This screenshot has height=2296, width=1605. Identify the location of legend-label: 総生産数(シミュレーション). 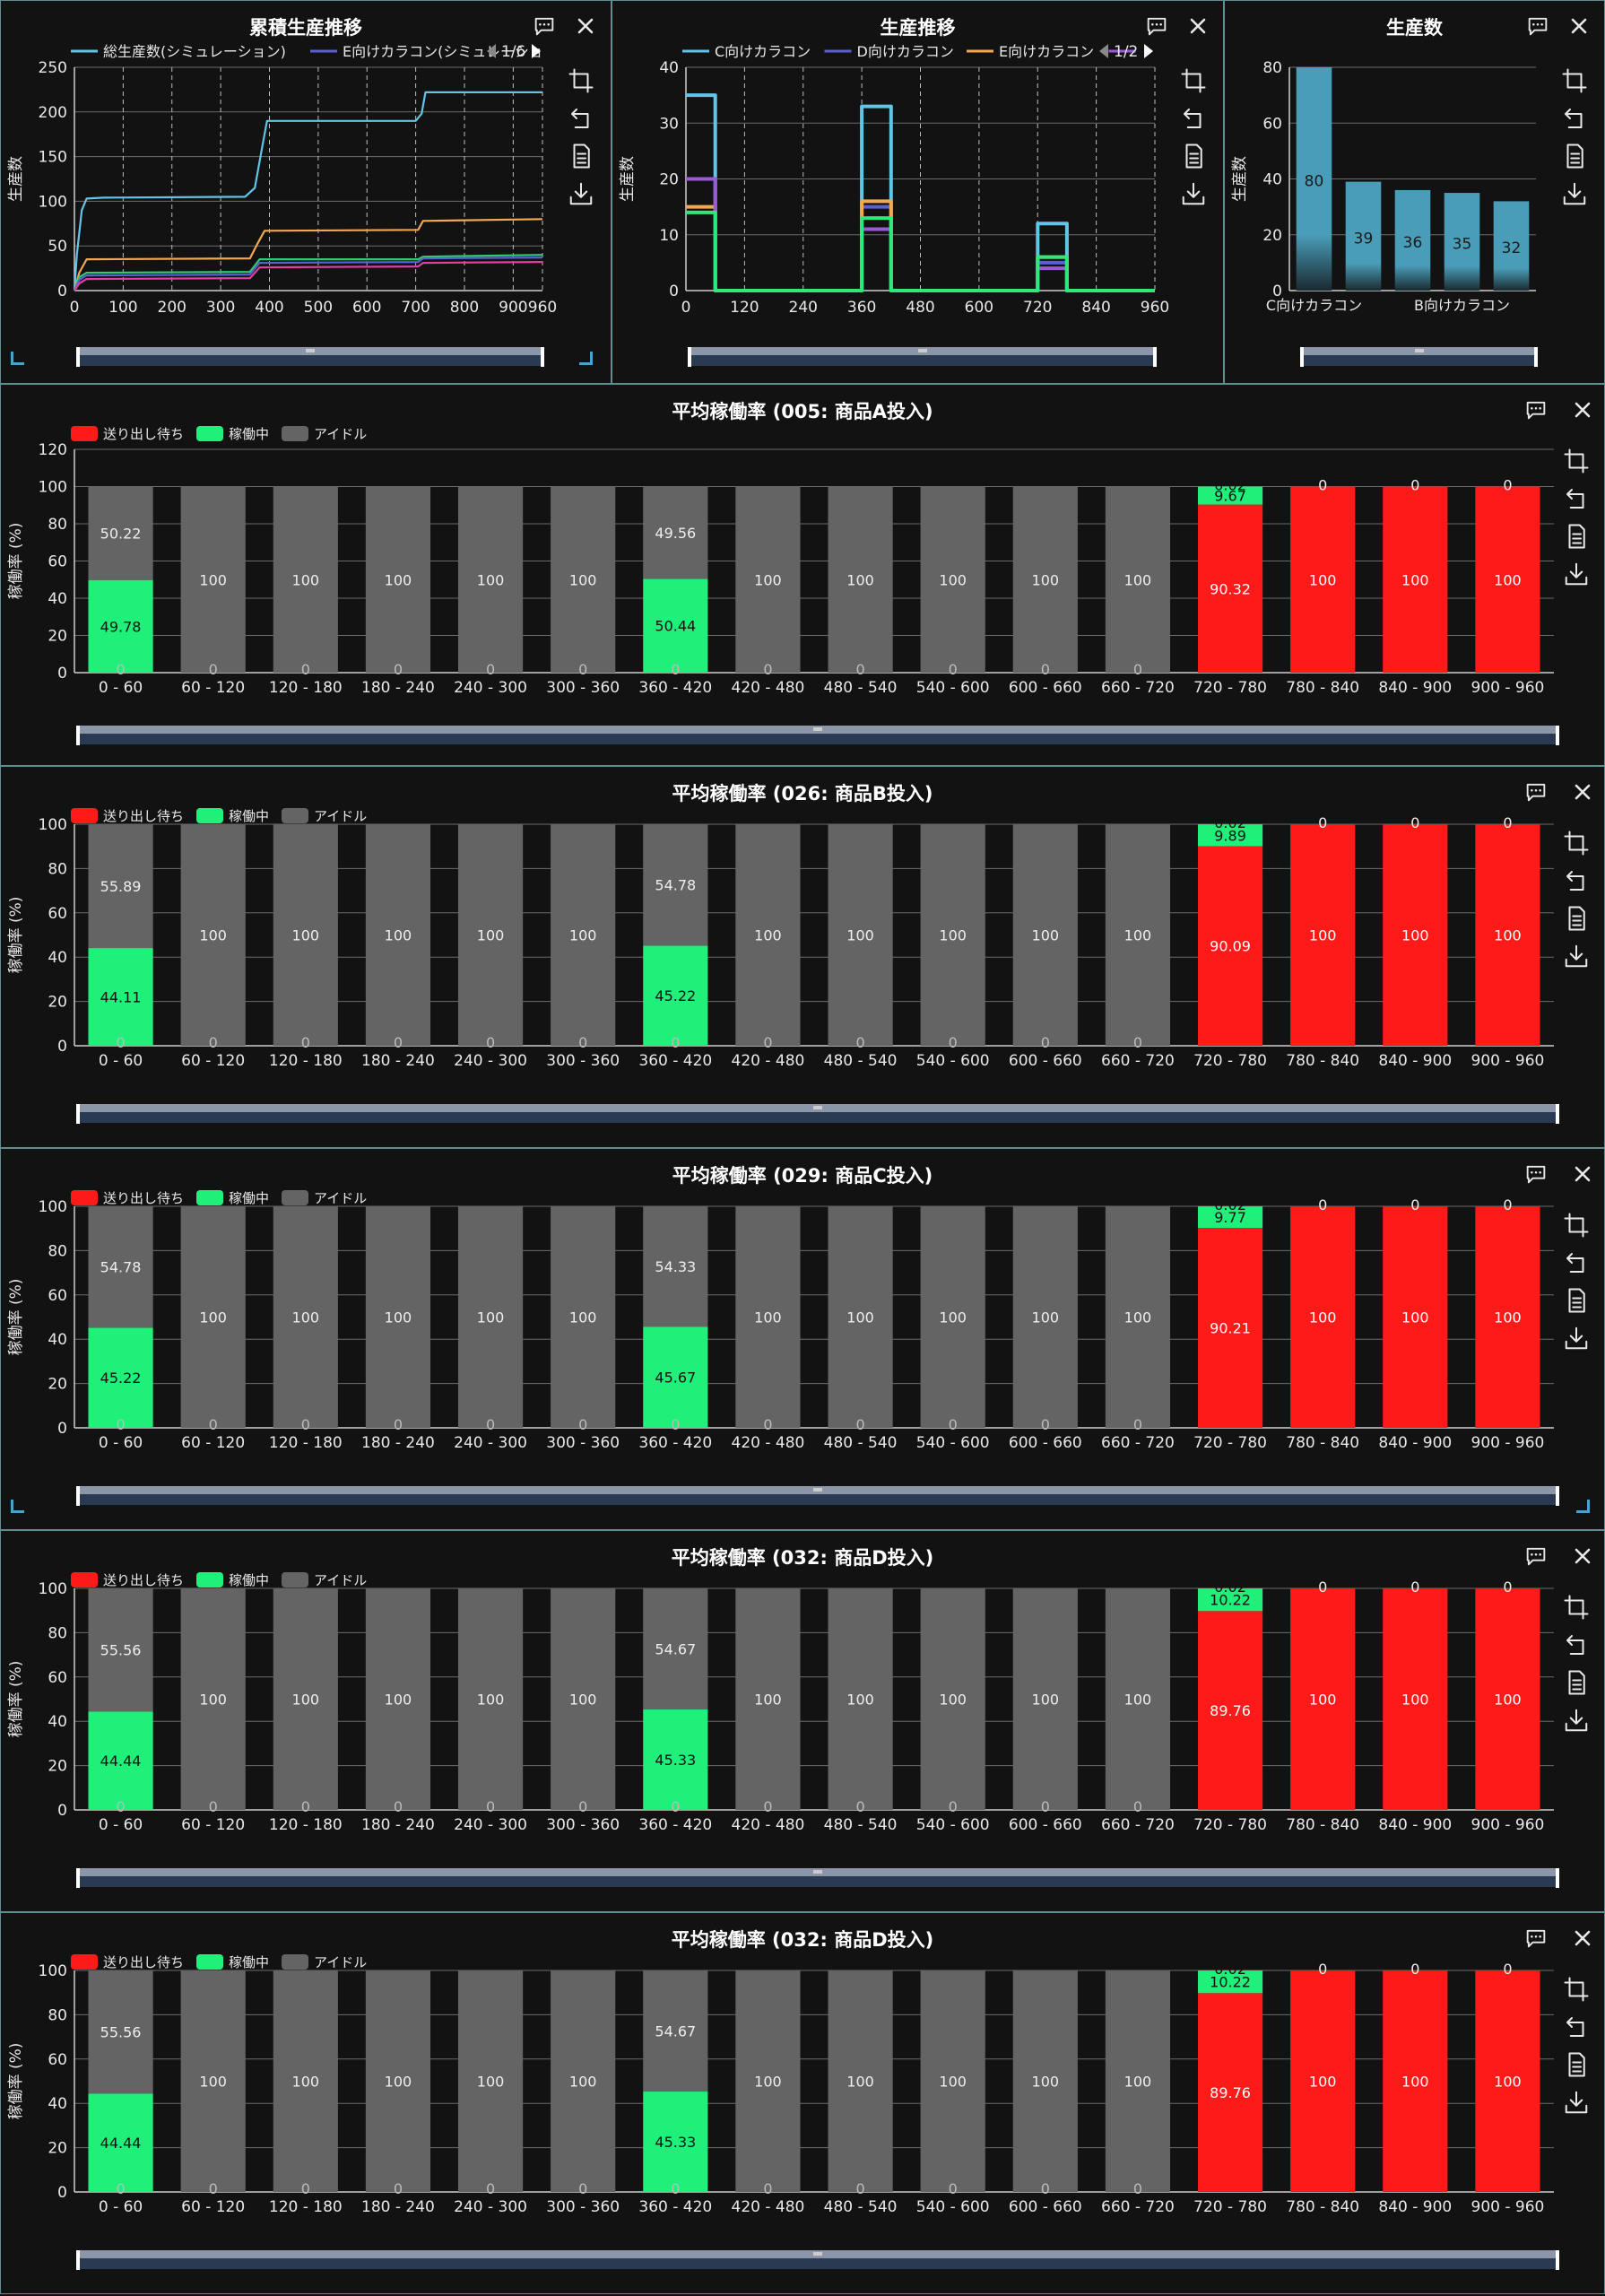
(194, 51).